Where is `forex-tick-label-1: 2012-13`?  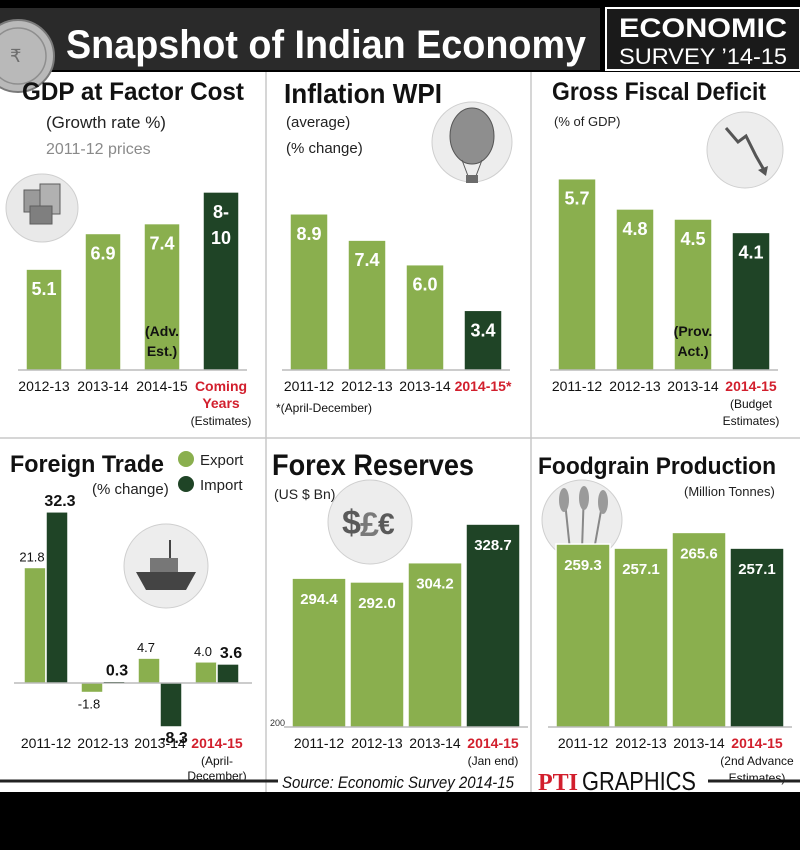
forex-tick-label-1: 2012-13 is located at coordinates (377, 743).